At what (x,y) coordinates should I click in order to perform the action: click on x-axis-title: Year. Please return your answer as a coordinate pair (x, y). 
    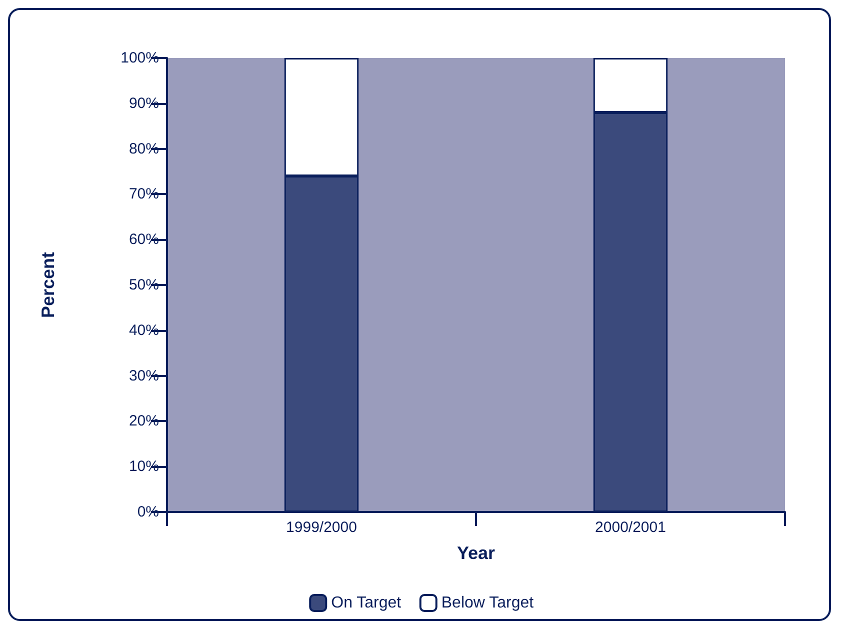
    Looking at the image, I should click on (476, 553).